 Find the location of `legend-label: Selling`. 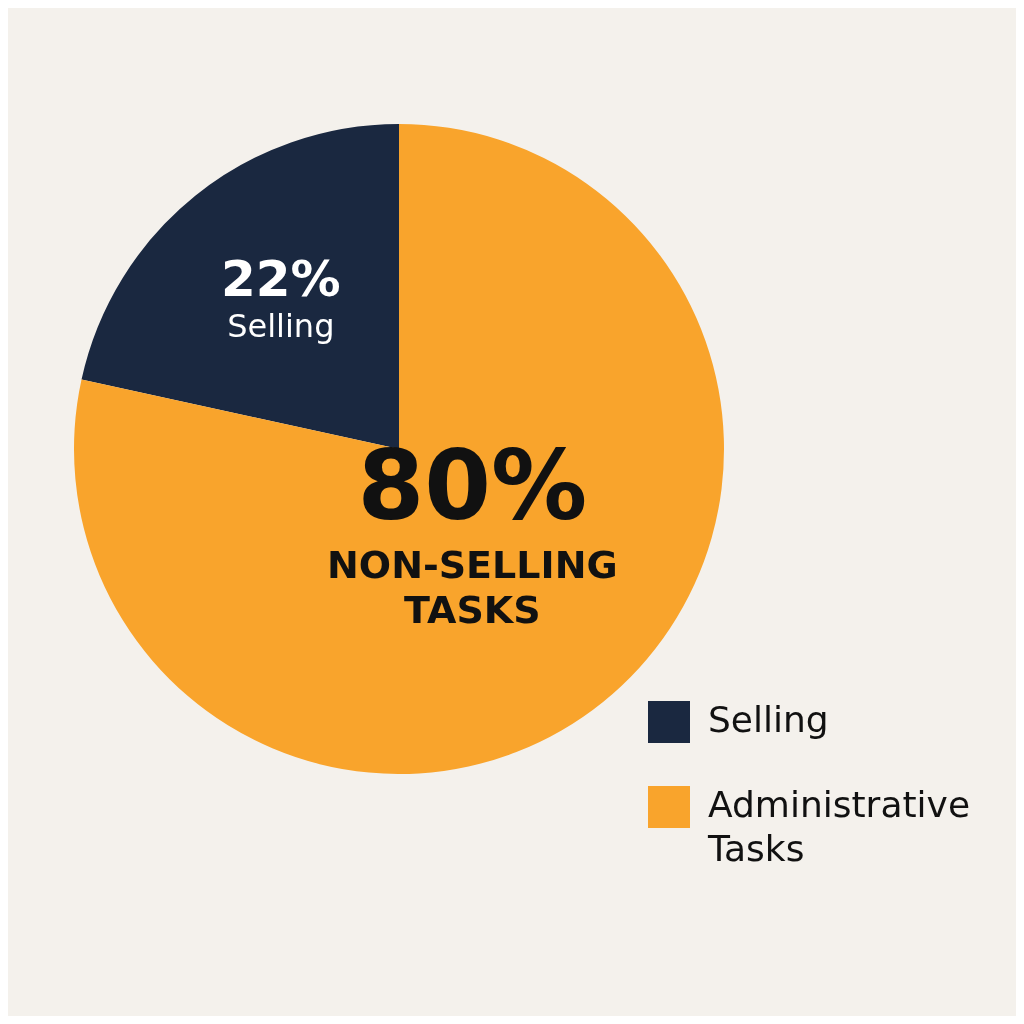

legend-label: Selling is located at coordinates (768, 720).